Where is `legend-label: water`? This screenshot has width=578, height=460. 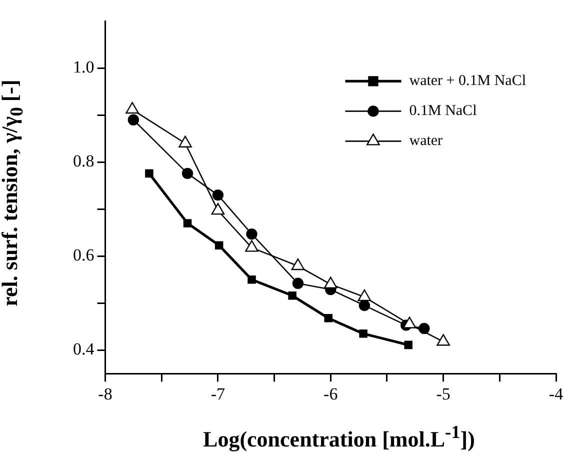 legend-label: water is located at coordinates (426, 141).